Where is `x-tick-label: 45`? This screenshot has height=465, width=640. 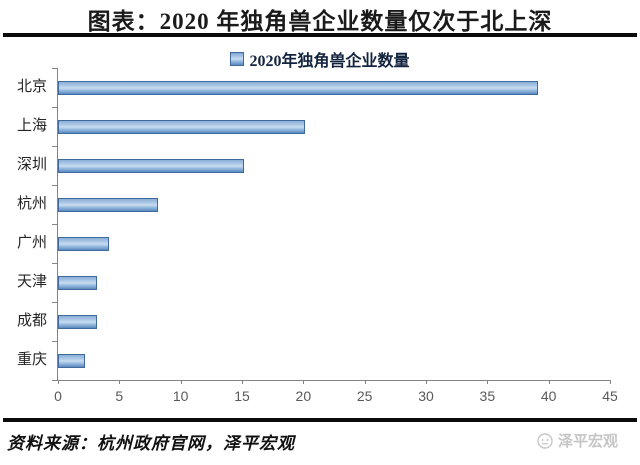
x-tick-label: 45 is located at coordinates (610, 396).